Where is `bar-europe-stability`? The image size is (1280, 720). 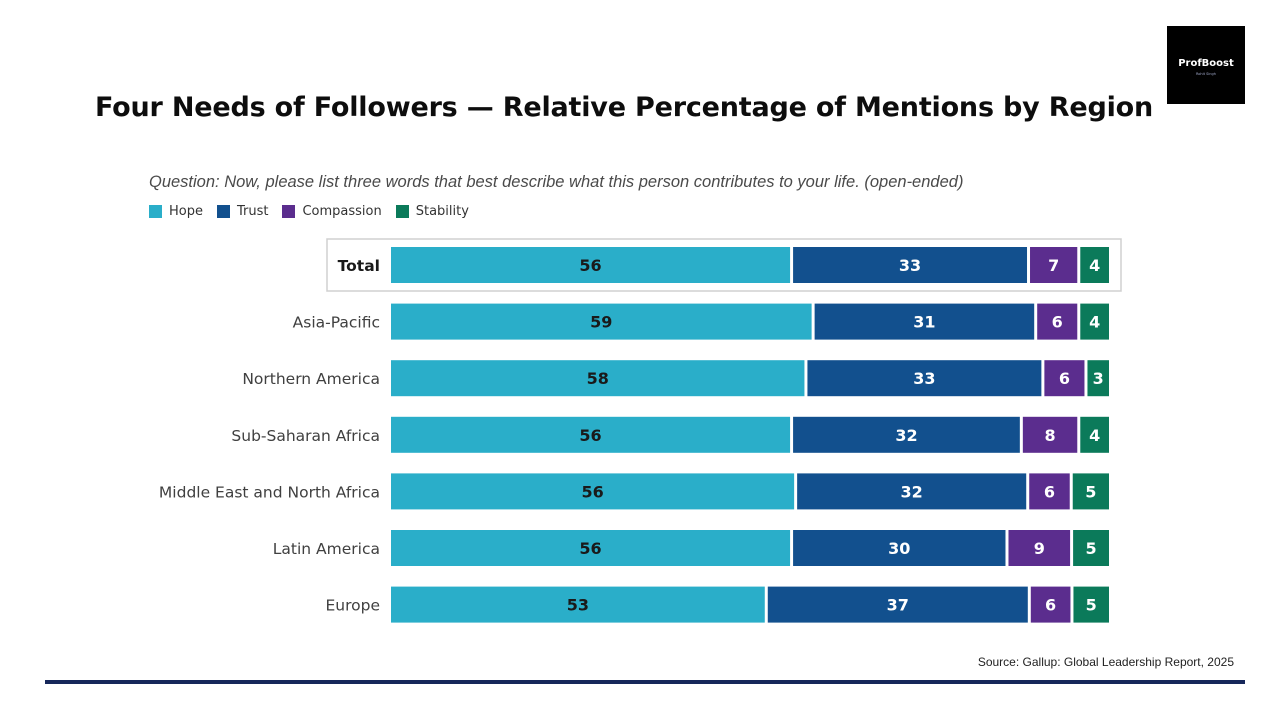
bar-europe-stability is located at coordinates (1091, 604).